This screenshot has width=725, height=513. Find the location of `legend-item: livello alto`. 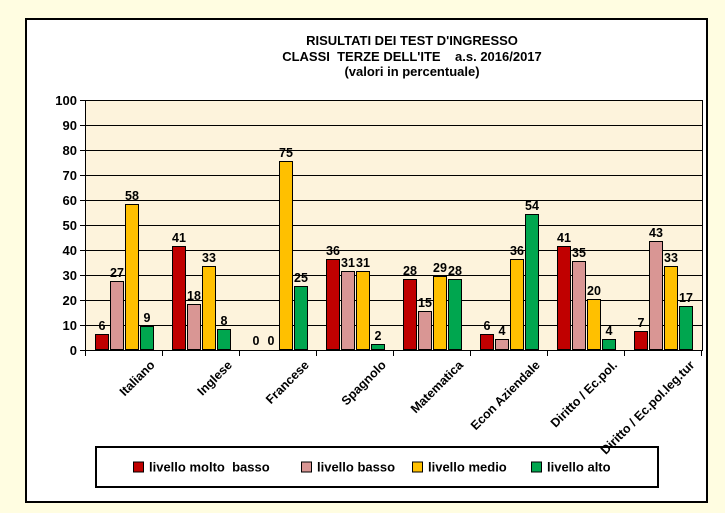

legend-item: livello alto is located at coordinates (571, 467).